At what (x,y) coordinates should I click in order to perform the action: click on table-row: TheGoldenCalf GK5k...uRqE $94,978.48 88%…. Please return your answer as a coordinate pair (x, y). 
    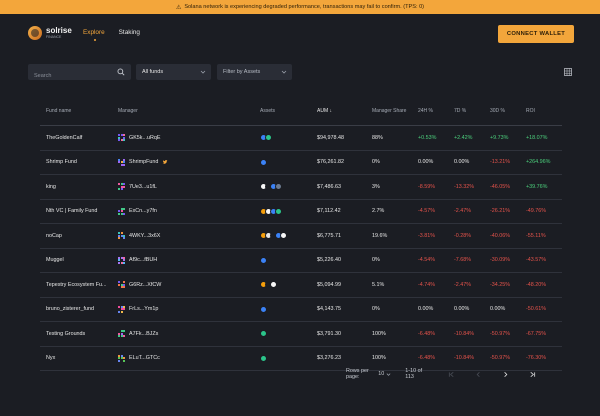
    Looking at the image, I should click on (301, 138).